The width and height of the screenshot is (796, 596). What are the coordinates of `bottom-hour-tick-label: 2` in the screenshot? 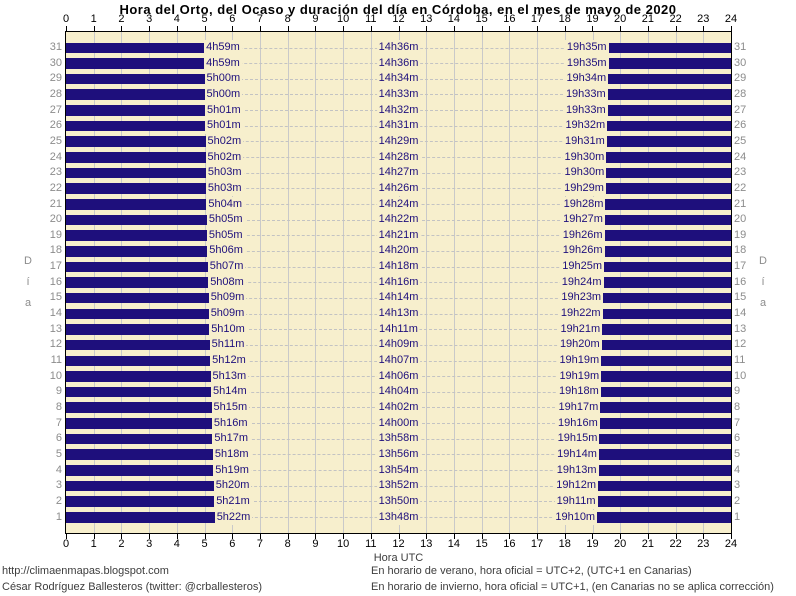 It's located at (121, 544).